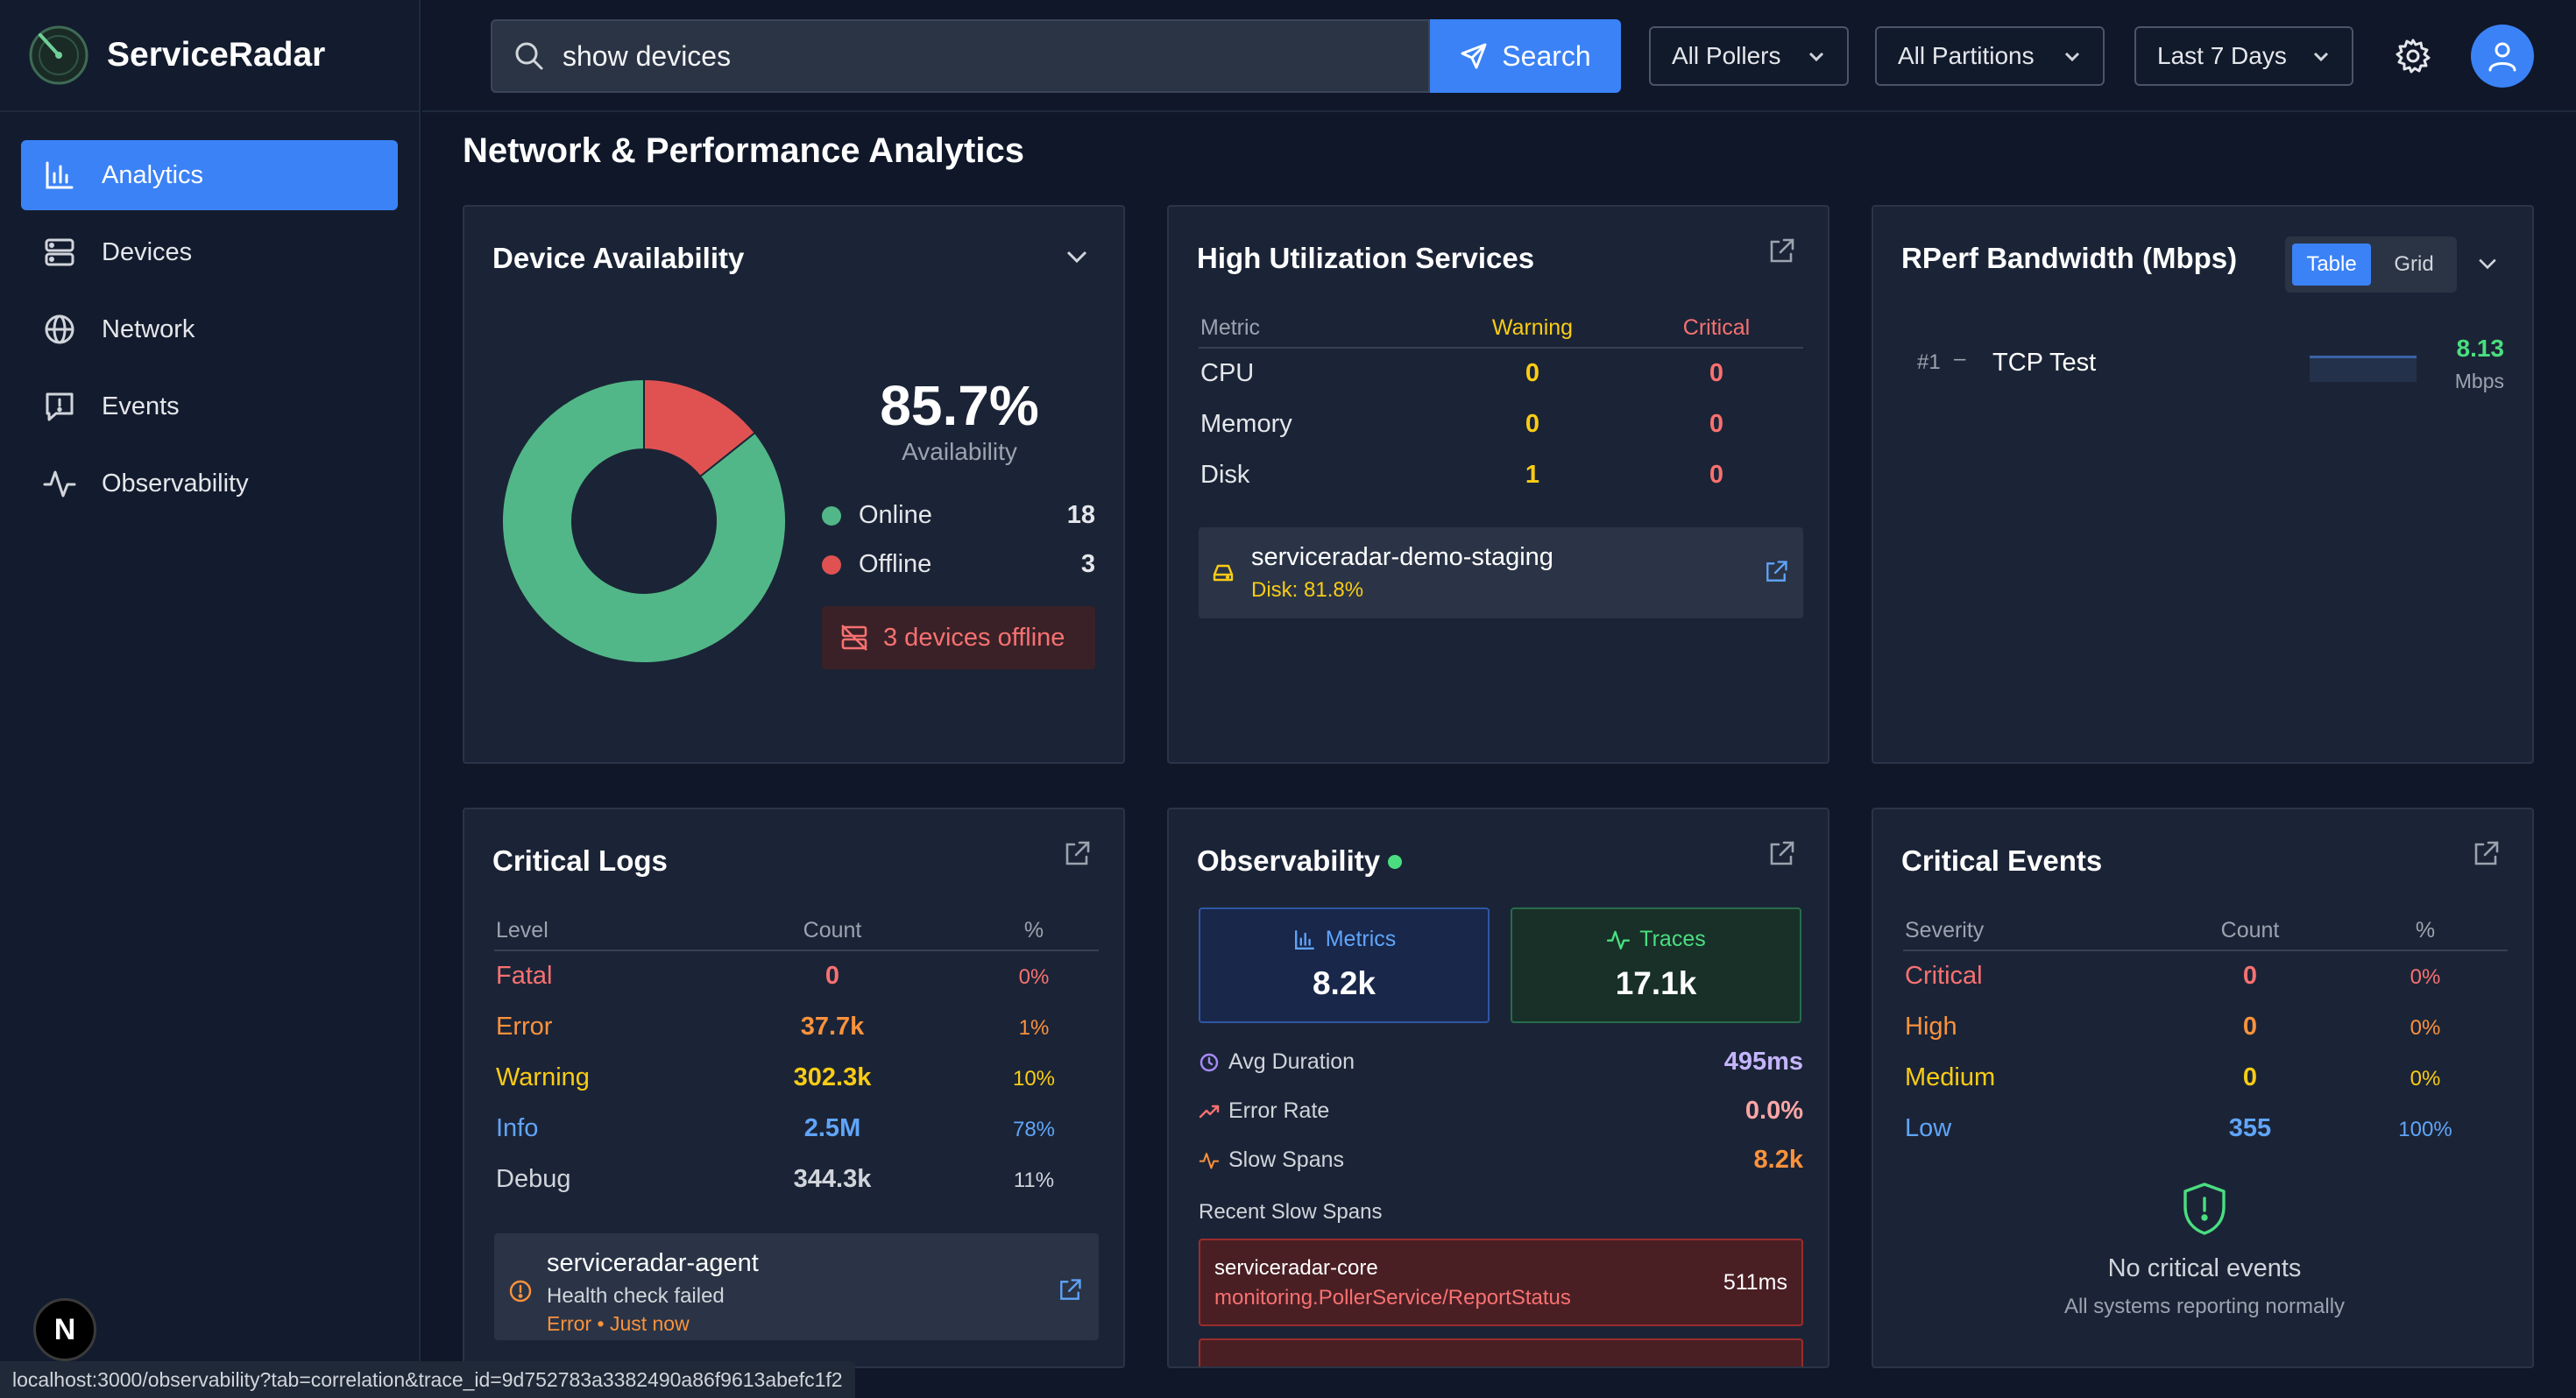  I want to click on slow-spans-row: Slow Spans 8.2k, so click(1501, 1160).